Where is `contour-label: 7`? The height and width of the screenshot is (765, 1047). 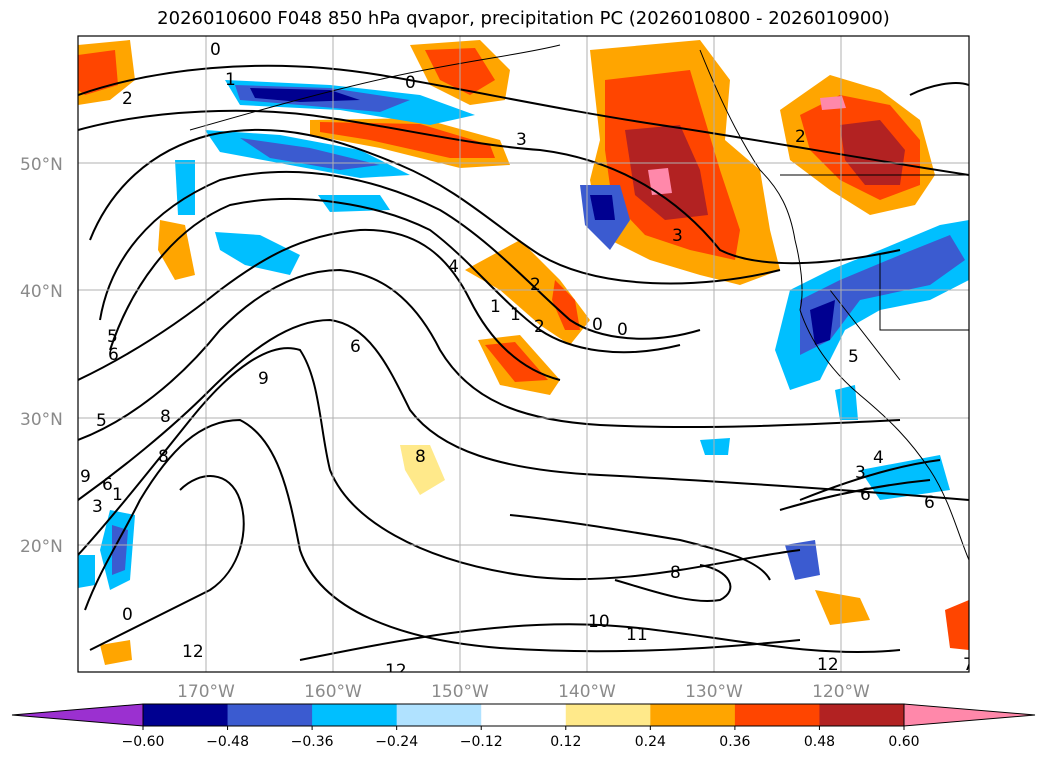
contour-label: 7 is located at coordinates (968, 665).